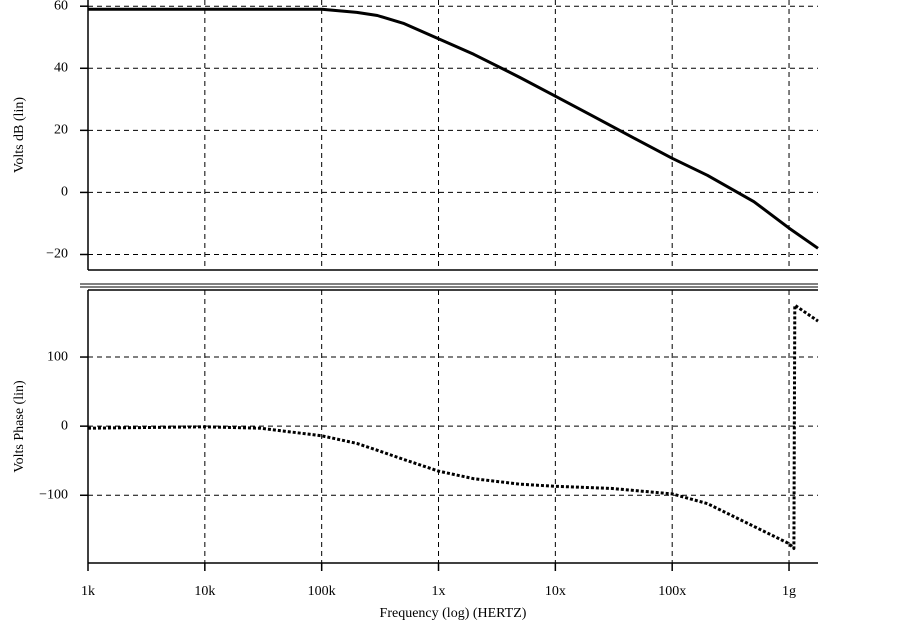 This screenshot has width=903, height=623. What do you see at coordinates (555, 591) in the screenshot?
I see `x-tick-label: 10x` at bounding box center [555, 591].